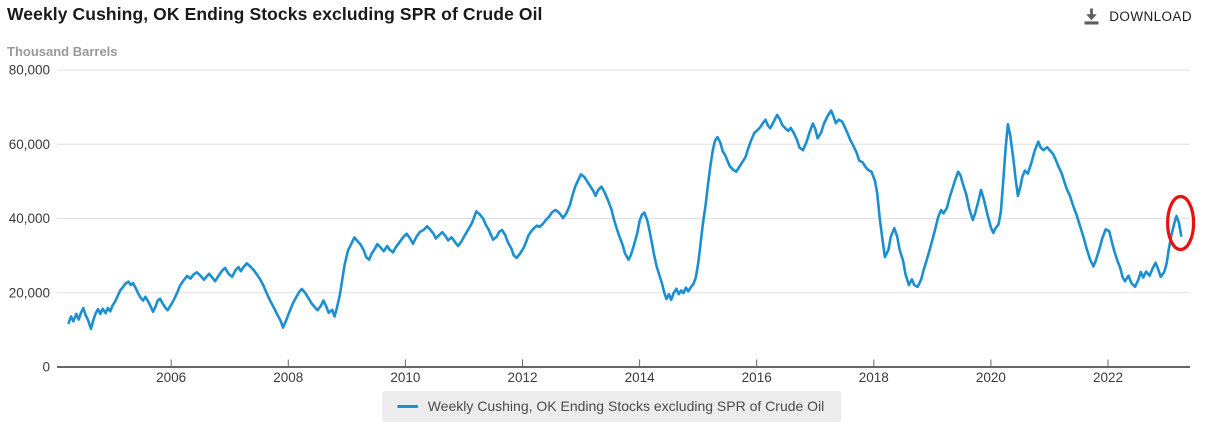  Describe the element at coordinates (62, 51) in the screenshot. I see `unit-label: Thousand Barrels` at that location.